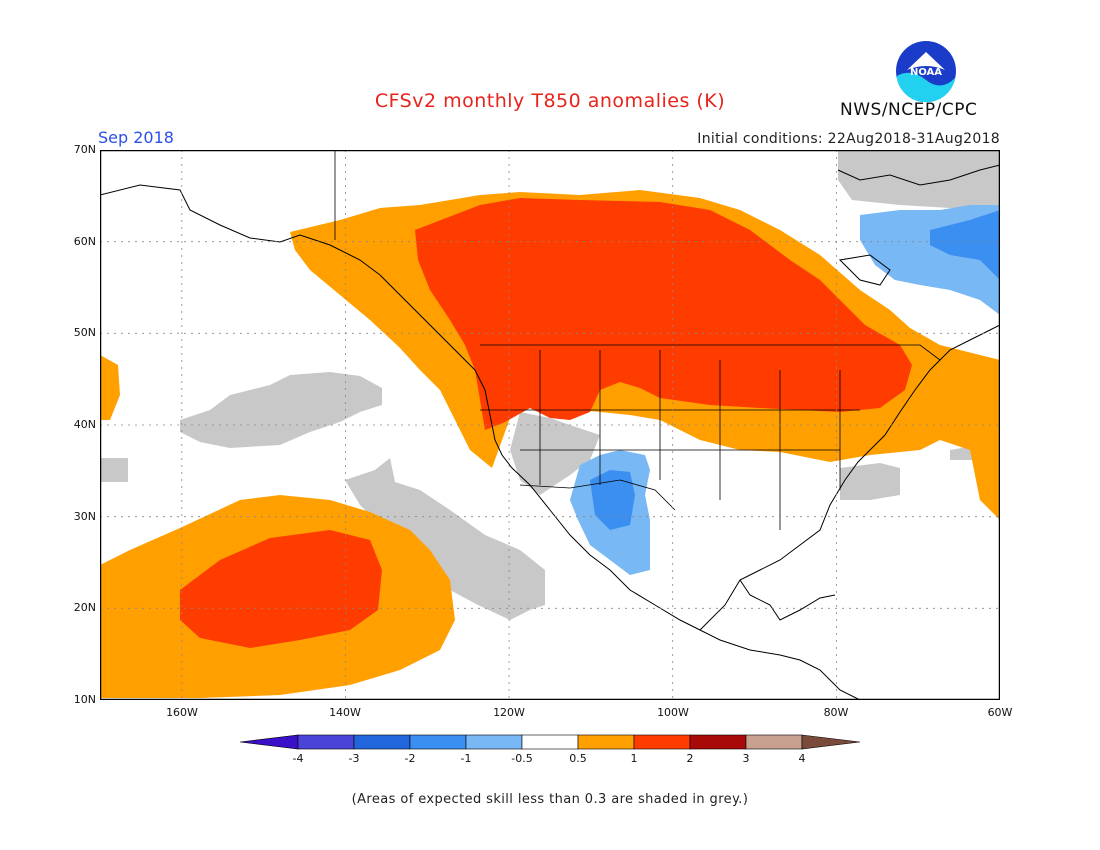 This screenshot has height=850, width=1100. I want to click on noaa-logo: NOAA, so click(926, 71).